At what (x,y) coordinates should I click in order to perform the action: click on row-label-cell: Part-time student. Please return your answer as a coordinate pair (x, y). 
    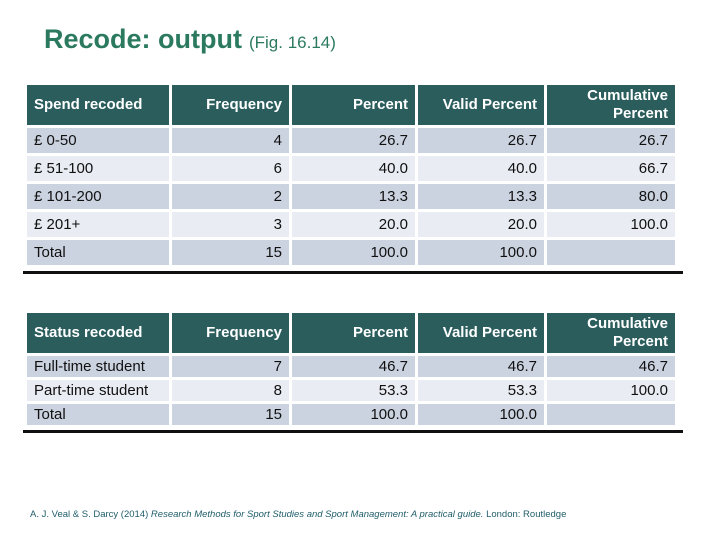
    Looking at the image, I should click on (98, 390).